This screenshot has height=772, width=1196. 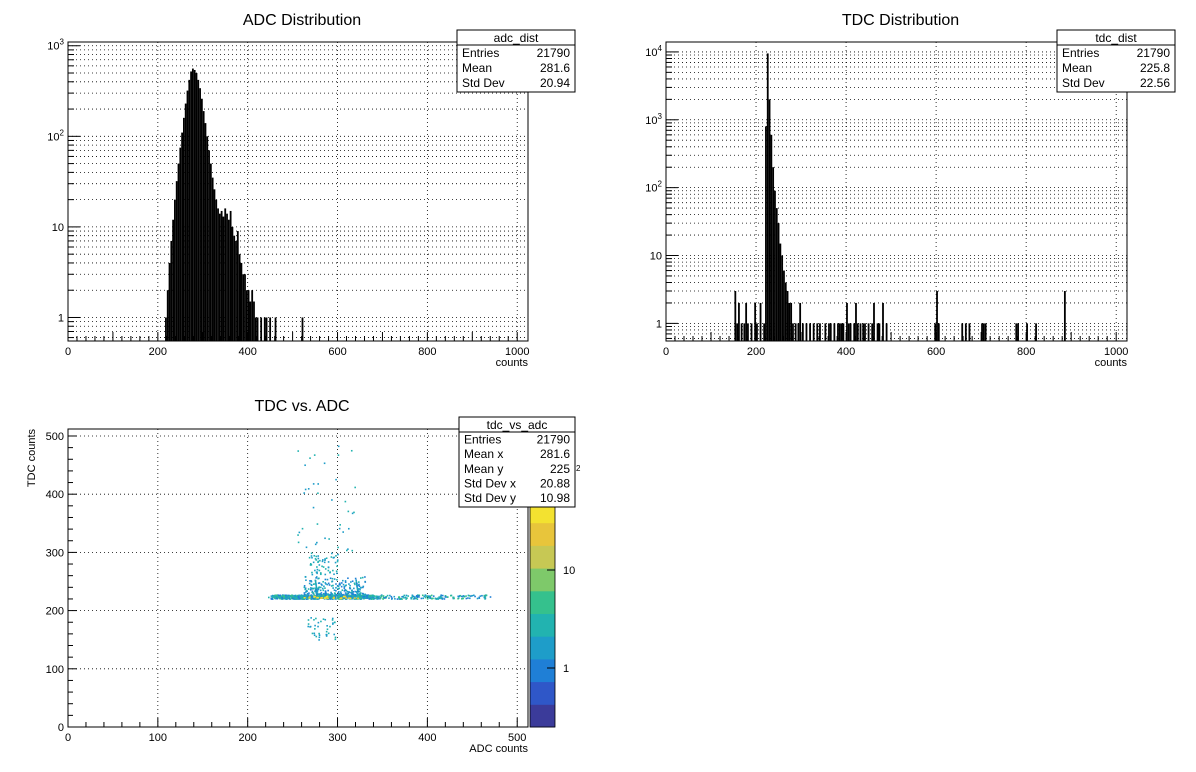 What do you see at coordinates (498, 749) in the screenshot?
I see `x-axis-label: ADC counts` at bounding box center [498, 749].